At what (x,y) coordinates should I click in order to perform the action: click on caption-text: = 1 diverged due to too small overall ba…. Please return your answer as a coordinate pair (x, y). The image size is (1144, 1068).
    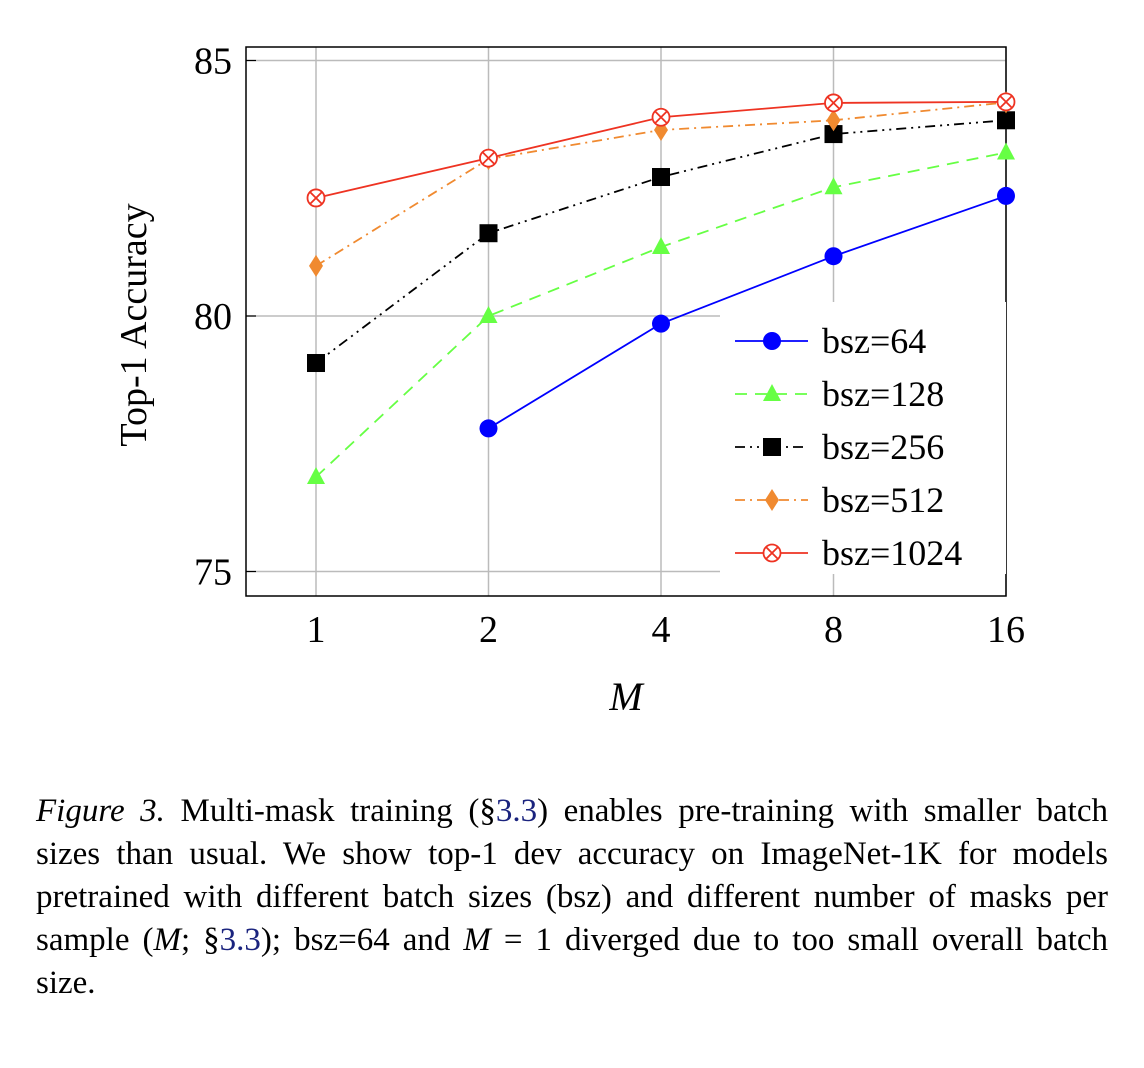
    Looking at the image, I should click on (572, 961).